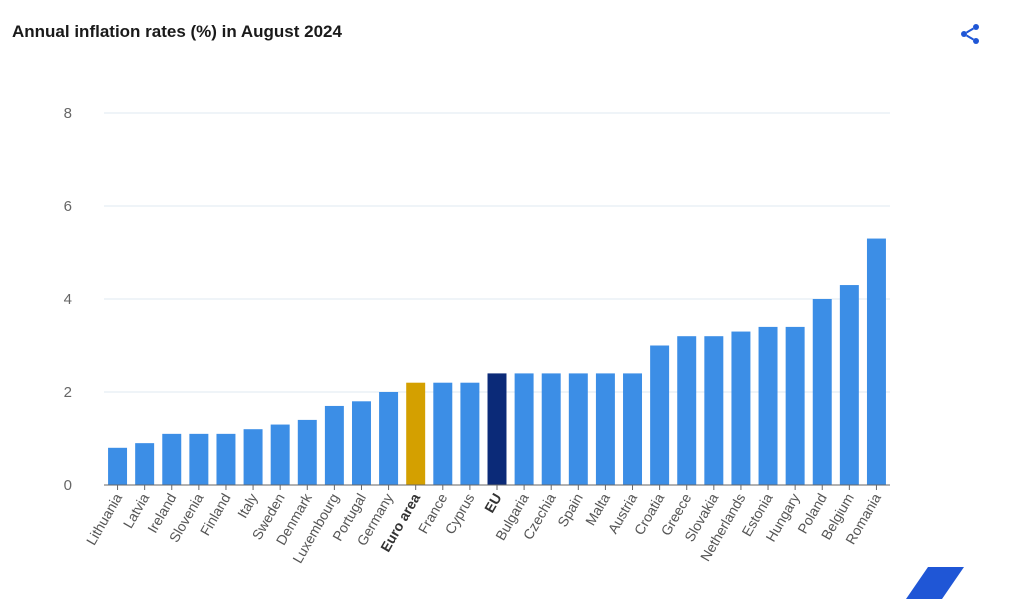  What do you see at coordinates (68, 485) in the screenshot?
I see `y-tick-label: 0` at bounding box center [68, 485].